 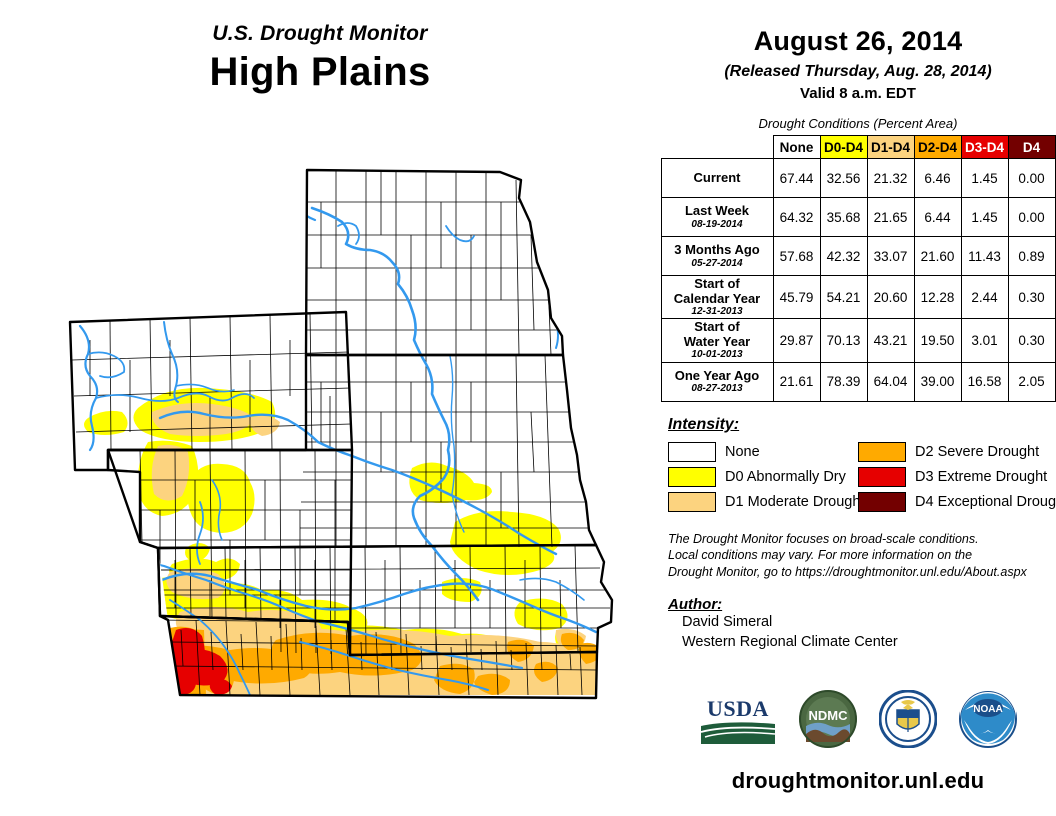 I want to click on noaa-logo: NOAA, so click(x=988, y=717).